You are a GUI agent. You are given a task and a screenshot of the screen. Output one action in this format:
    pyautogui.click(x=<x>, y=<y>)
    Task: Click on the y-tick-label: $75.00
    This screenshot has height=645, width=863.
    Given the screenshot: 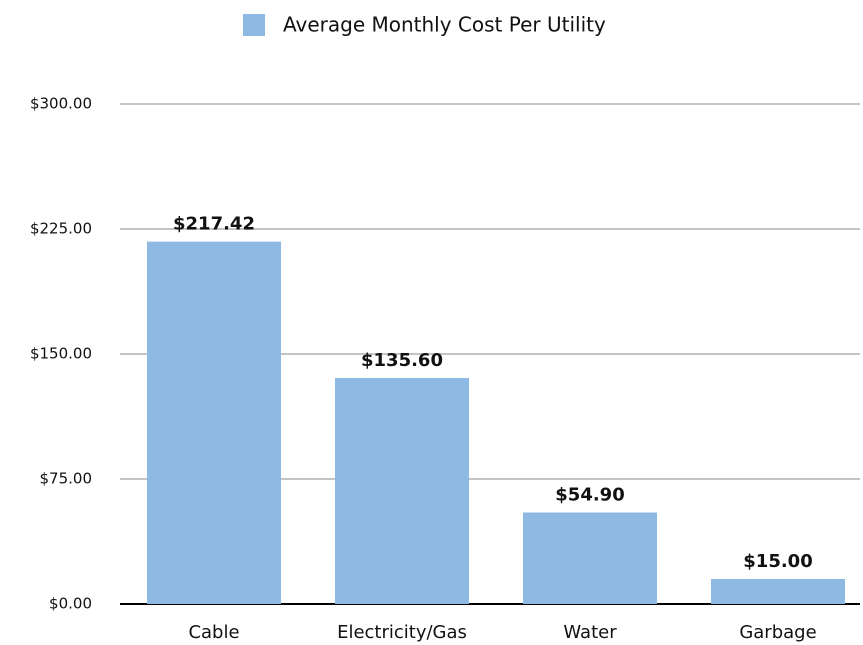 What is the action you would take?
    pyautogui.click(x=66, y=479)
    